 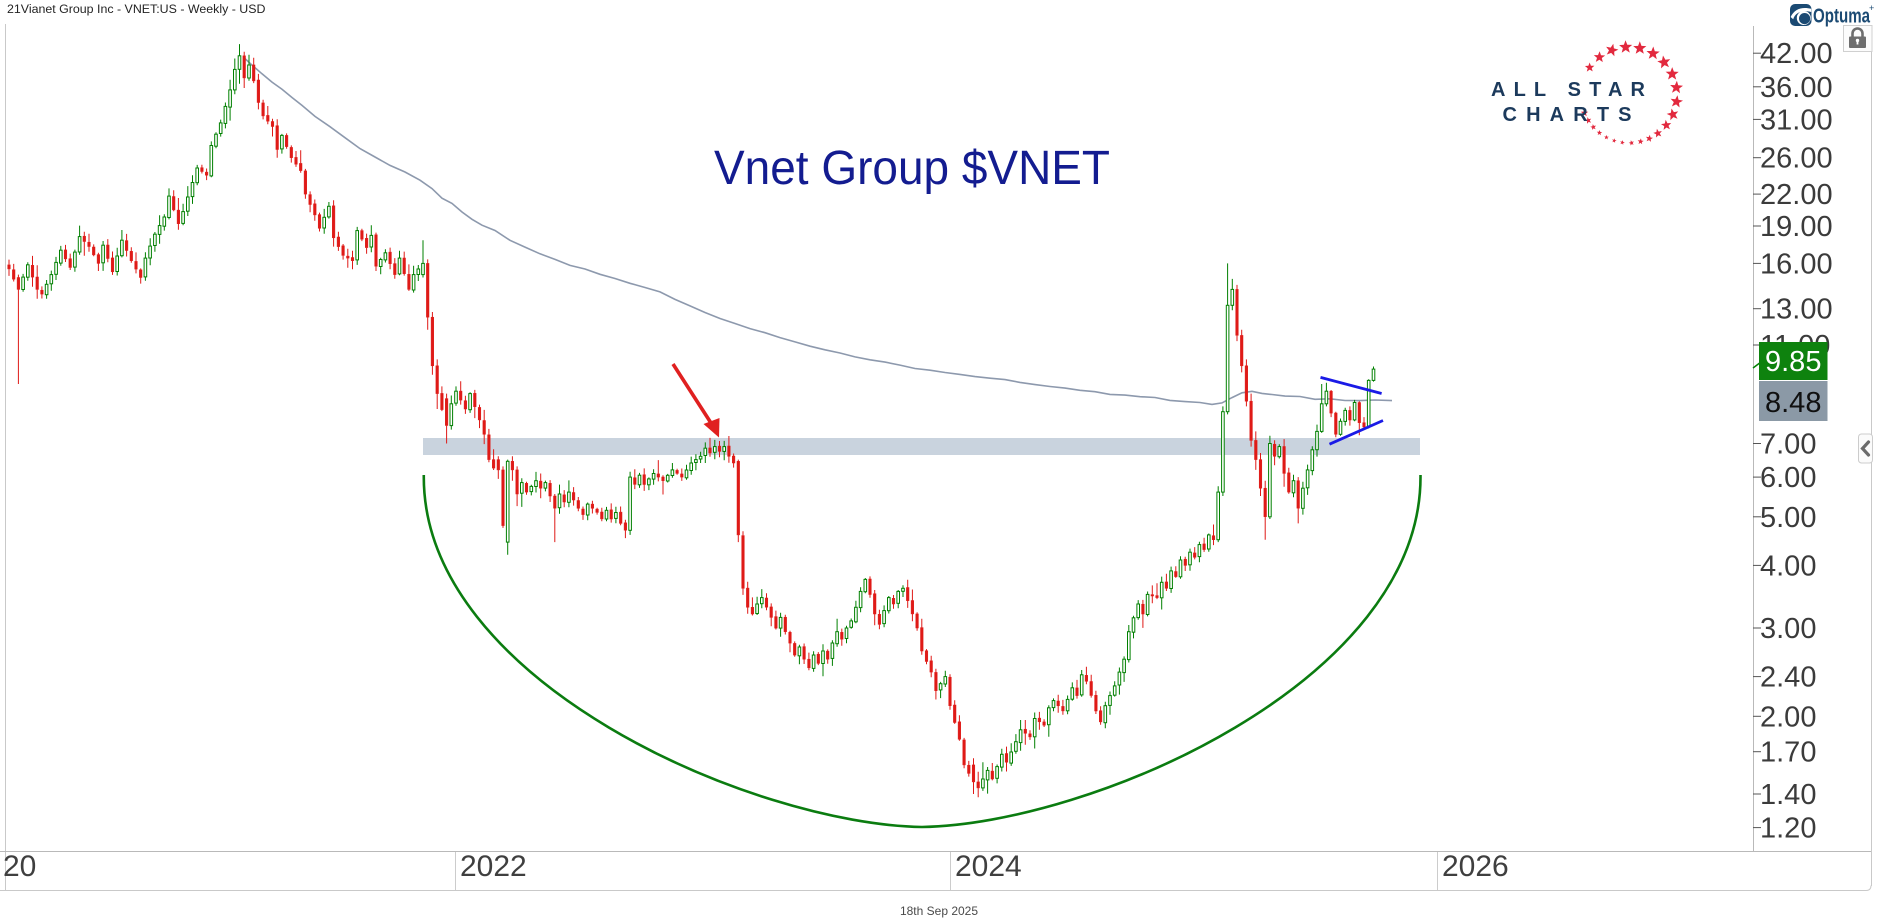 What do you see at coordinates (1796, 310) in the screenshot?
I see `svg-text: 13.00` at bounding box center [1796, 310].